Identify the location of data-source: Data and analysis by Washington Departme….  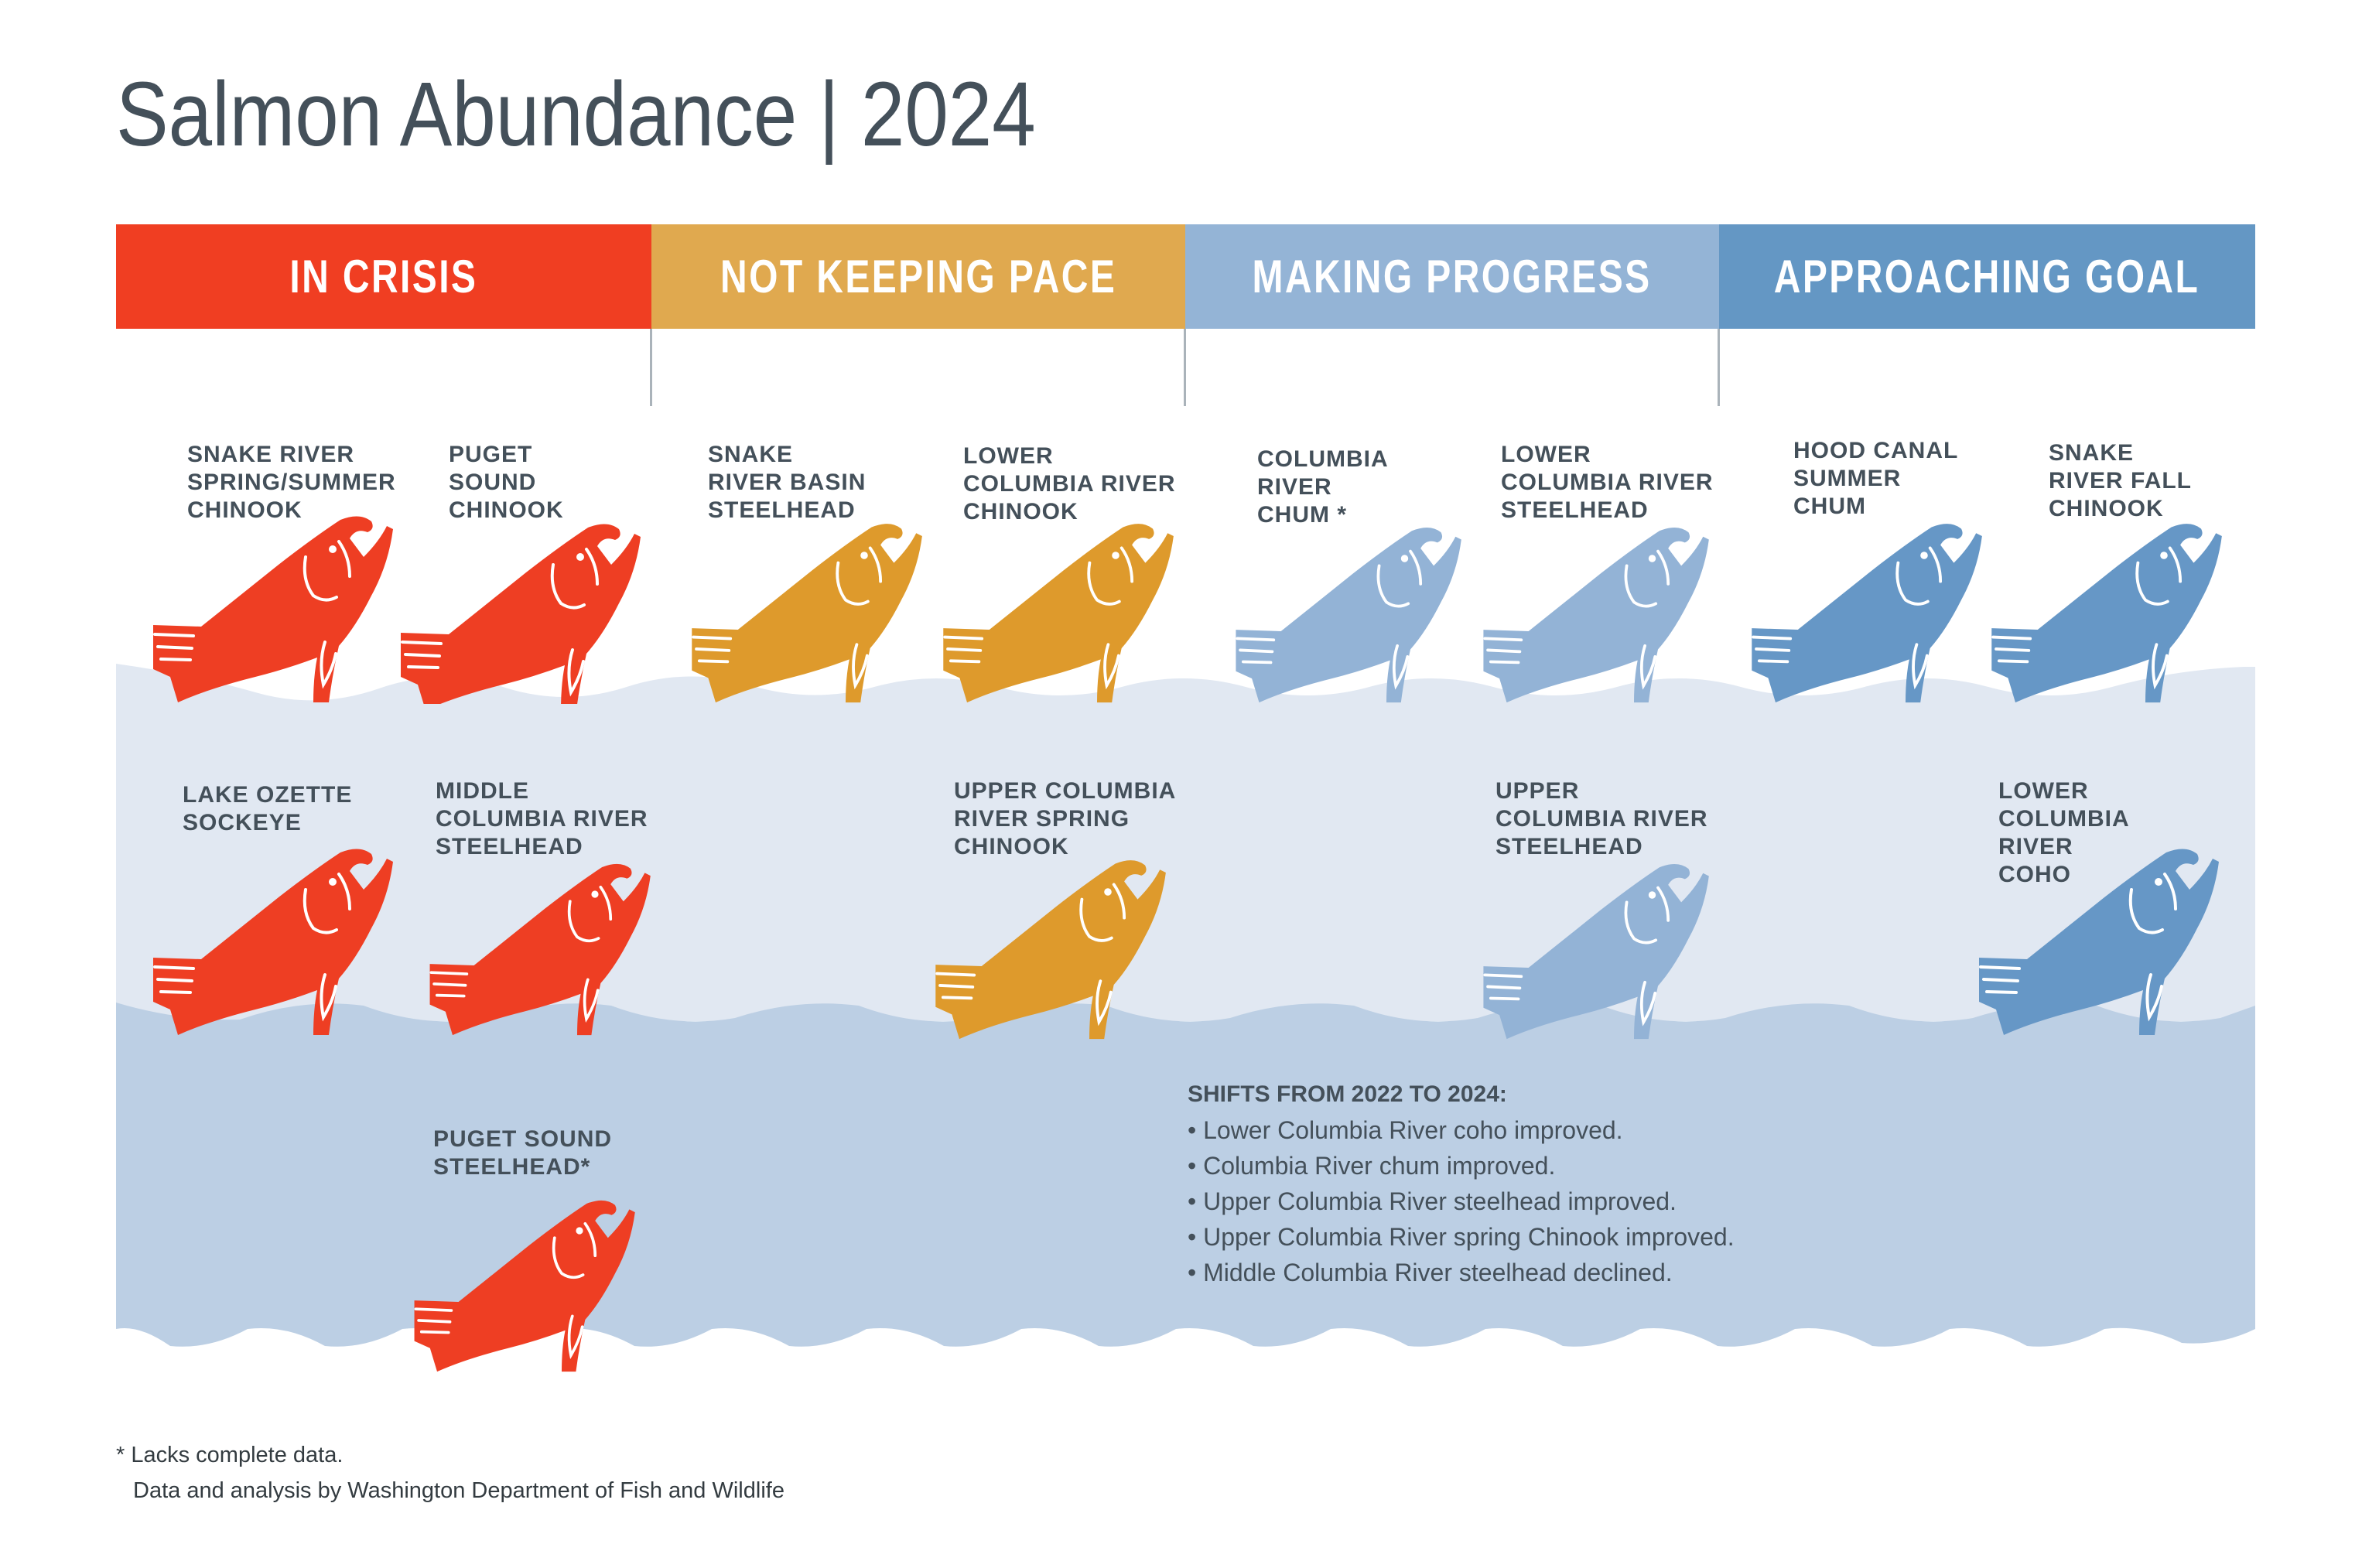
(458, 1490).